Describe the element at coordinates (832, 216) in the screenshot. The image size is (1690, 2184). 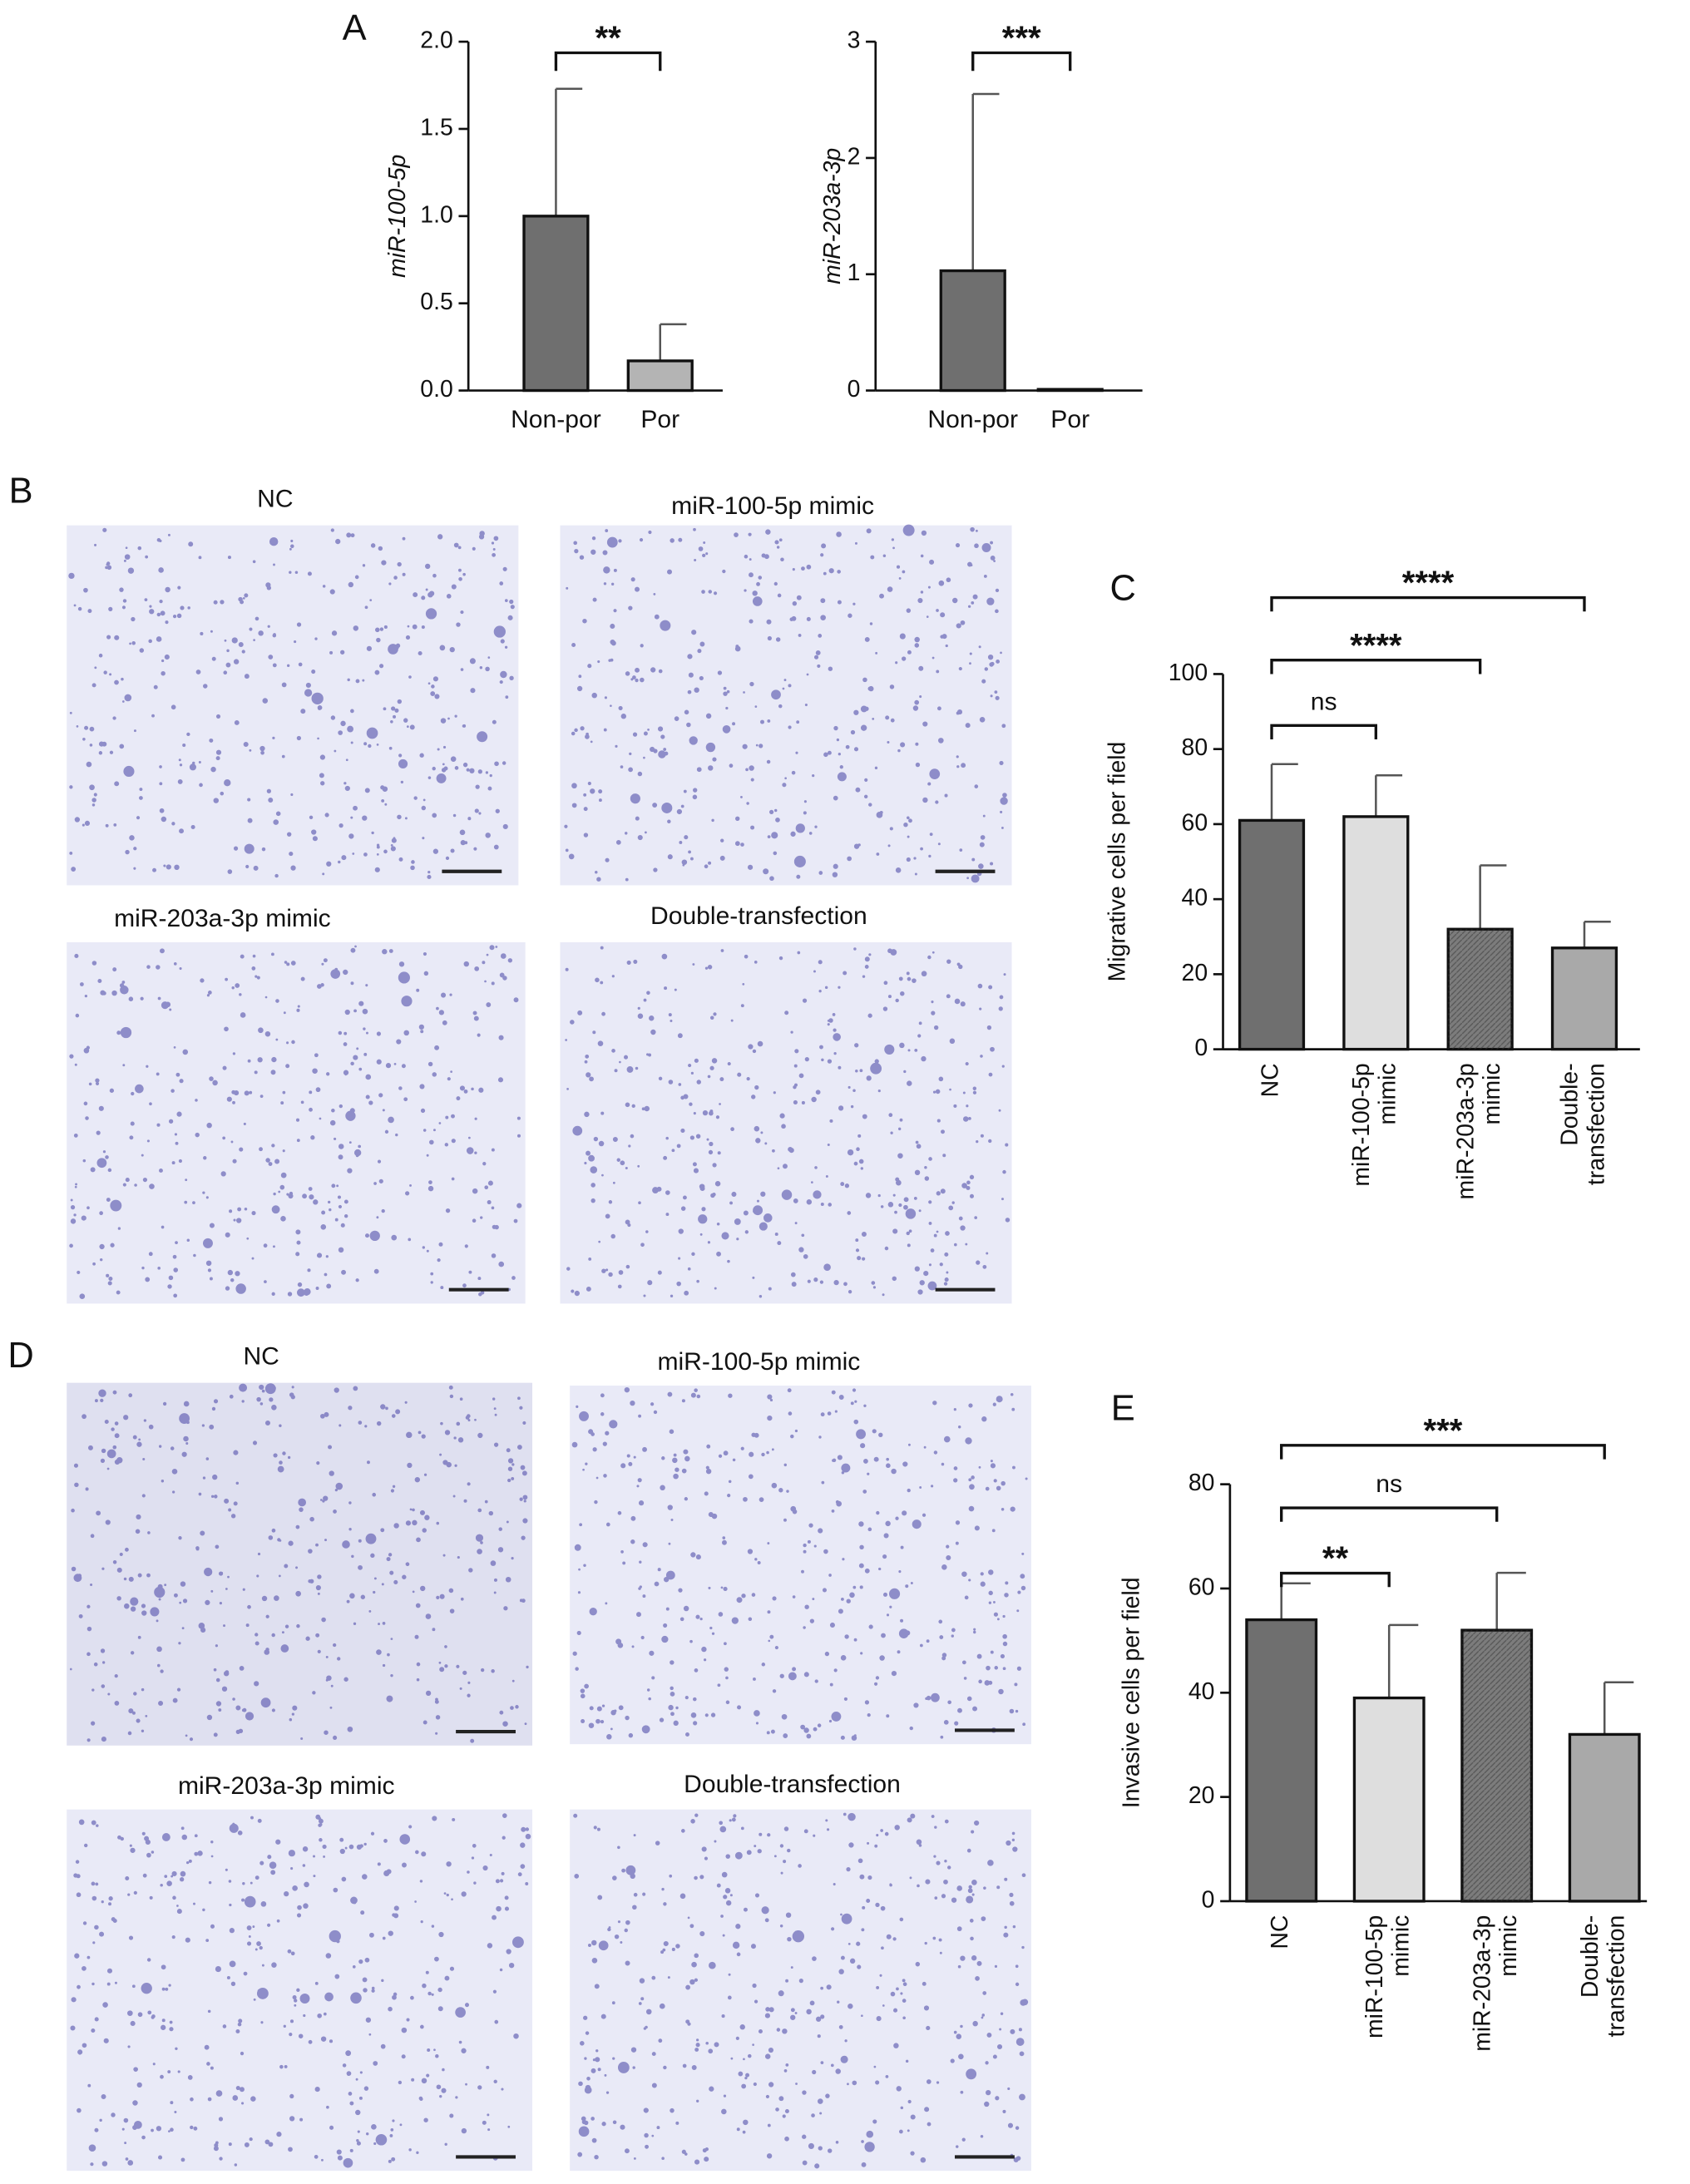
I see `y-axis-label: miR-203a-3p` at that location.